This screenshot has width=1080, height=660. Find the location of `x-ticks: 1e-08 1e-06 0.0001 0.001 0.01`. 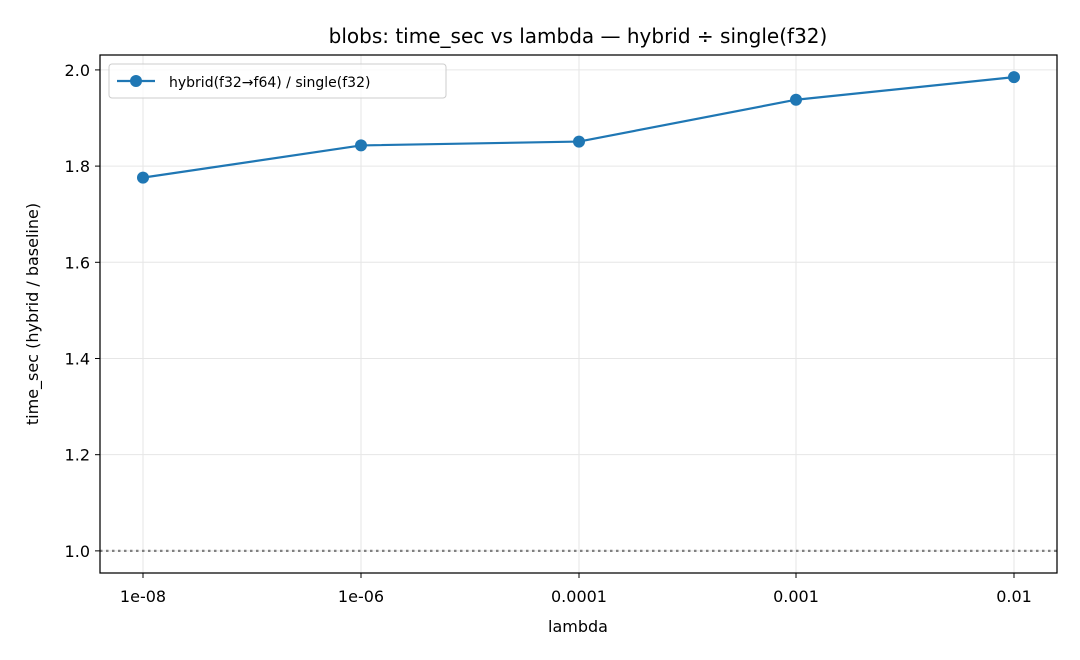

x-ticks: 1e-08 1e-06 0.0001 0.001 0.01 is located at coordinates (576, 589).